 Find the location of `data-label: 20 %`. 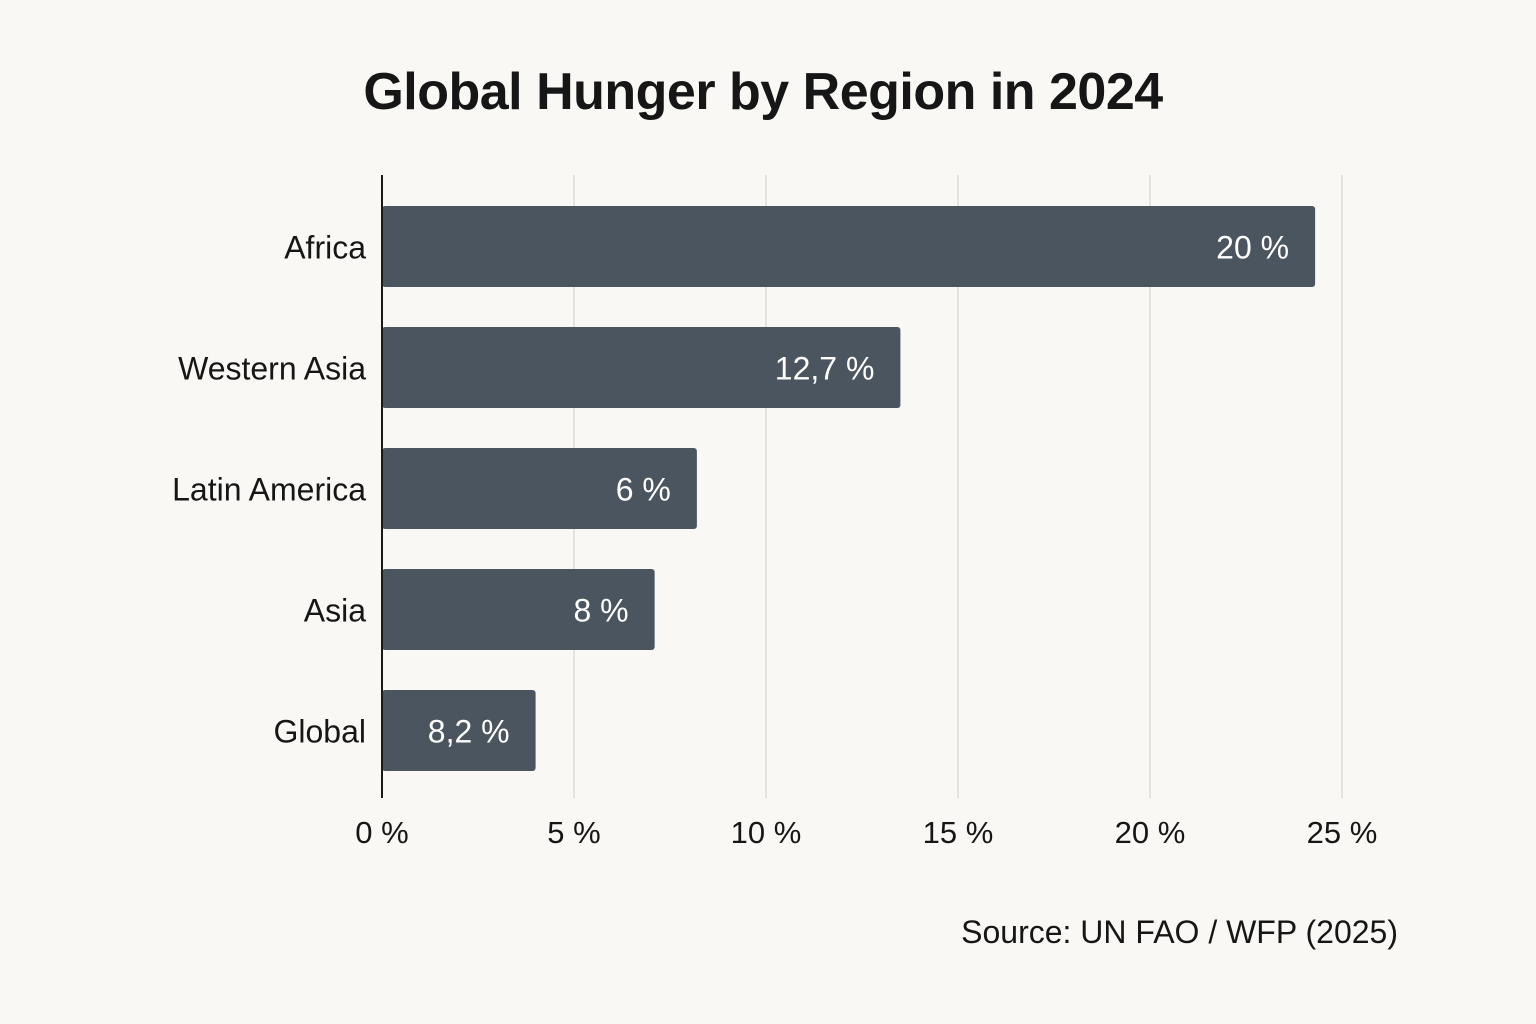

data-label: 20 % is located at coordinates (1252, 248).